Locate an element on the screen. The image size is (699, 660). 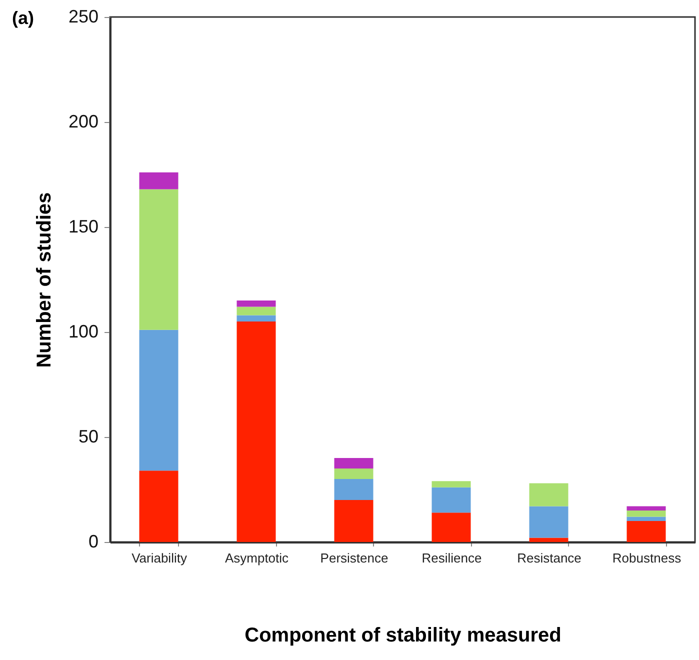
y-tick-label: 150 is located at coordinates (83, 226).